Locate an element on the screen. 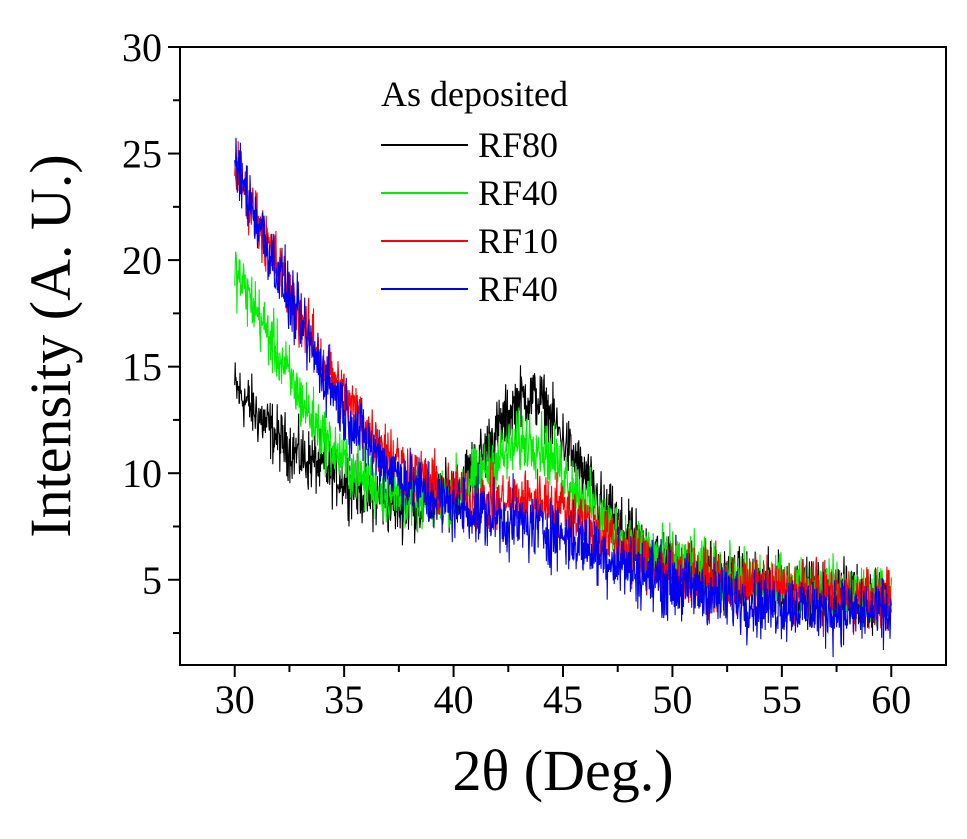 This screenshot has width=967, height=839. x-tick-label: 35 is located at coordinates (344, 699).